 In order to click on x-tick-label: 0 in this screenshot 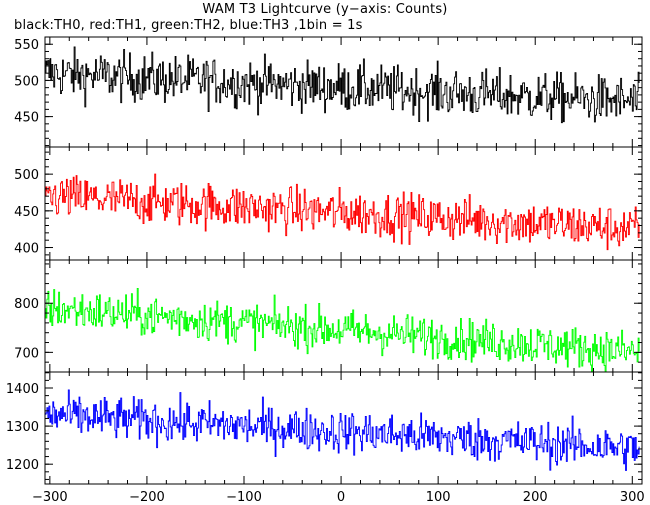, I will do `click(341, 497)`.